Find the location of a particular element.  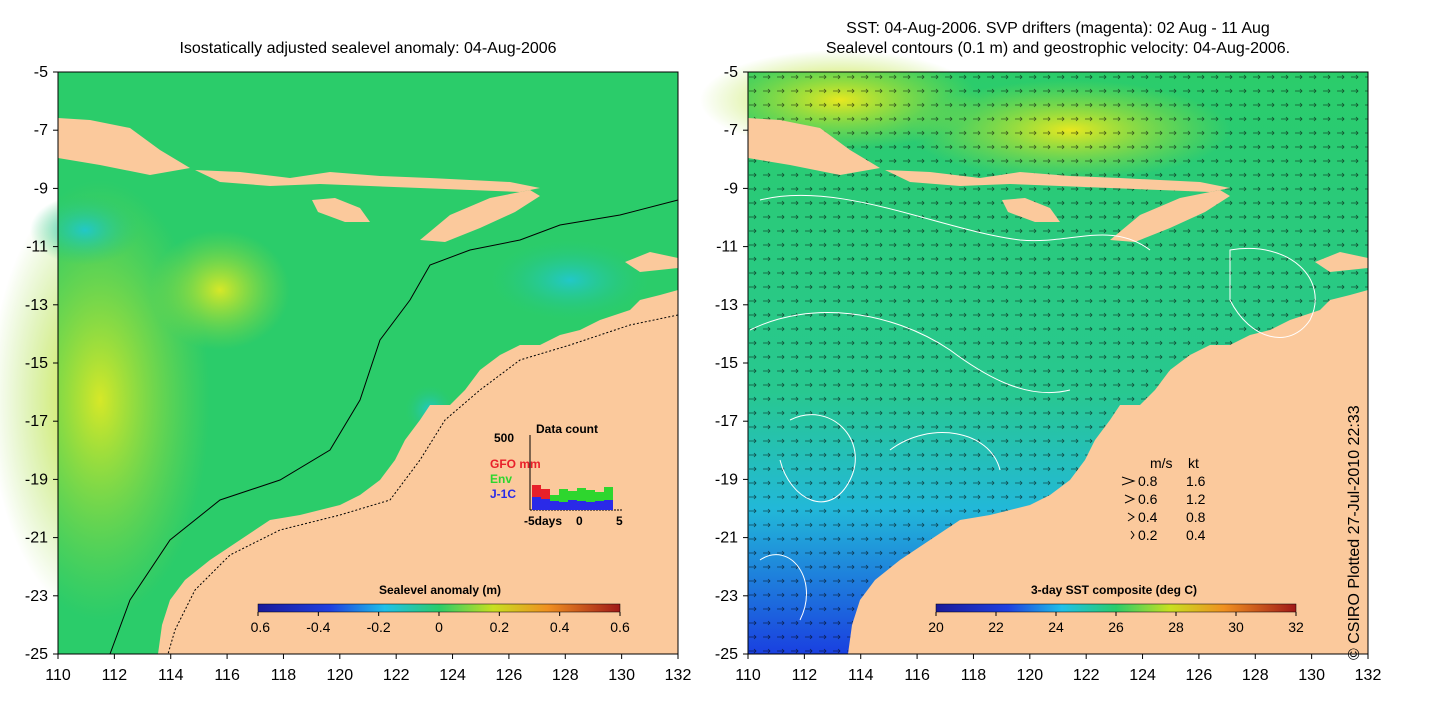

right-x-tick-label: 110 is located at coordinates (748, 675).